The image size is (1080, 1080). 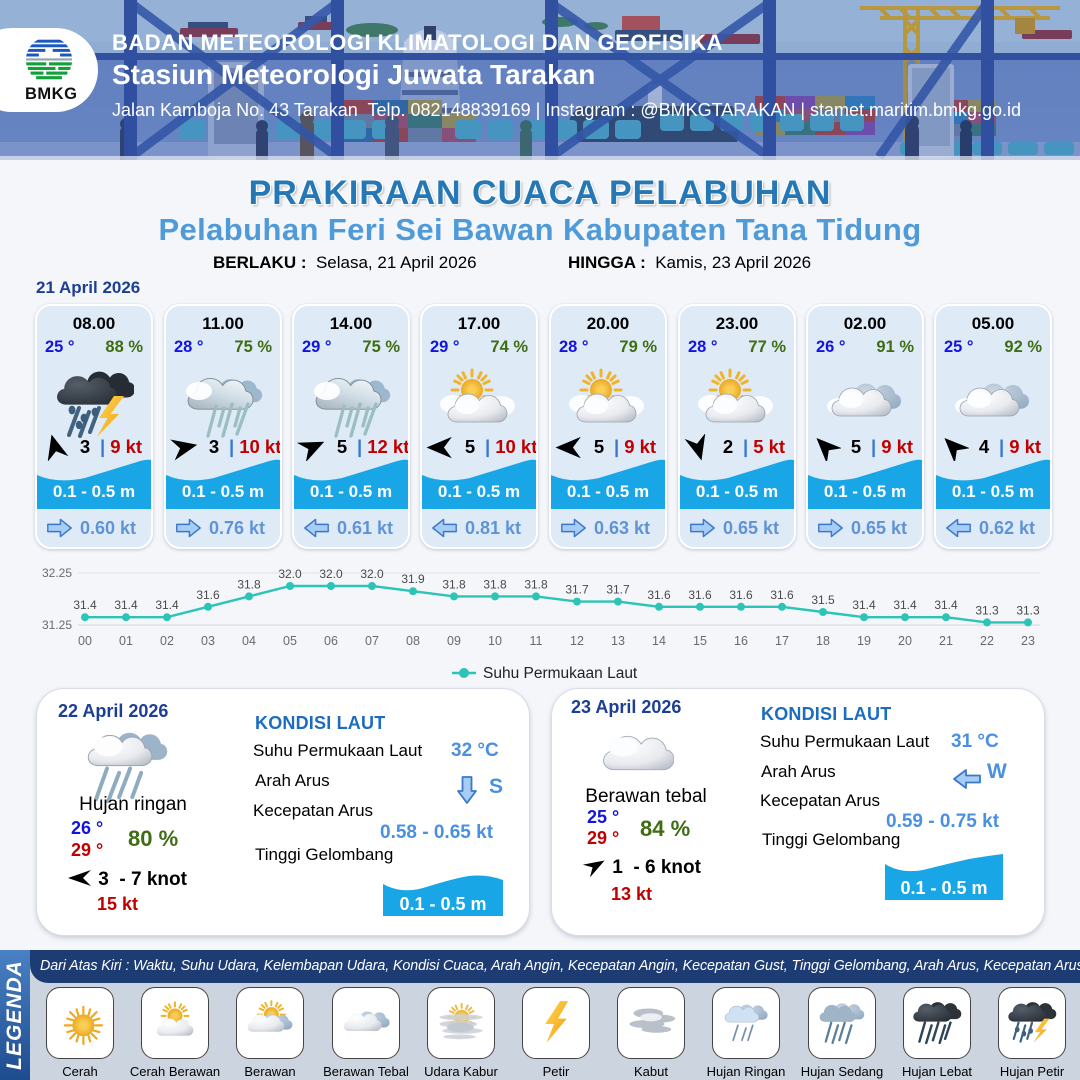 What do you see at coordinates (290, 641) in the screenshot?
I see `svg-text: 05` at bounding box center [290, 641].